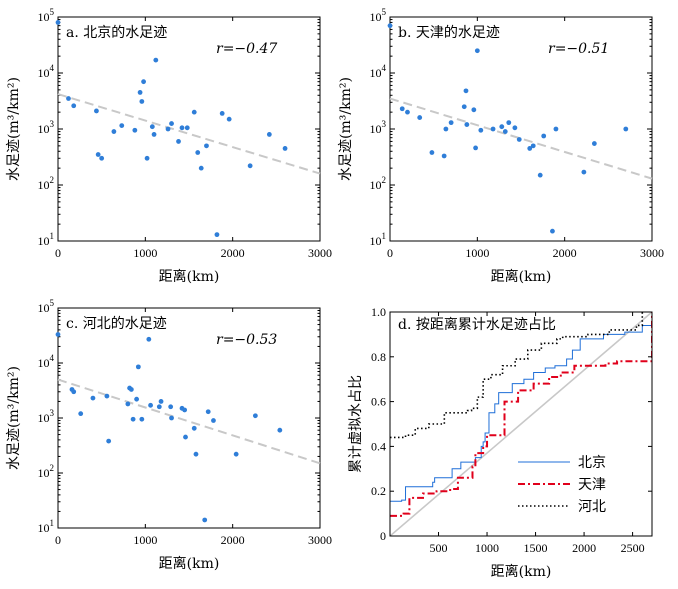 The image size is (678, 589). I want to click on reference-line, so click(521, 424).